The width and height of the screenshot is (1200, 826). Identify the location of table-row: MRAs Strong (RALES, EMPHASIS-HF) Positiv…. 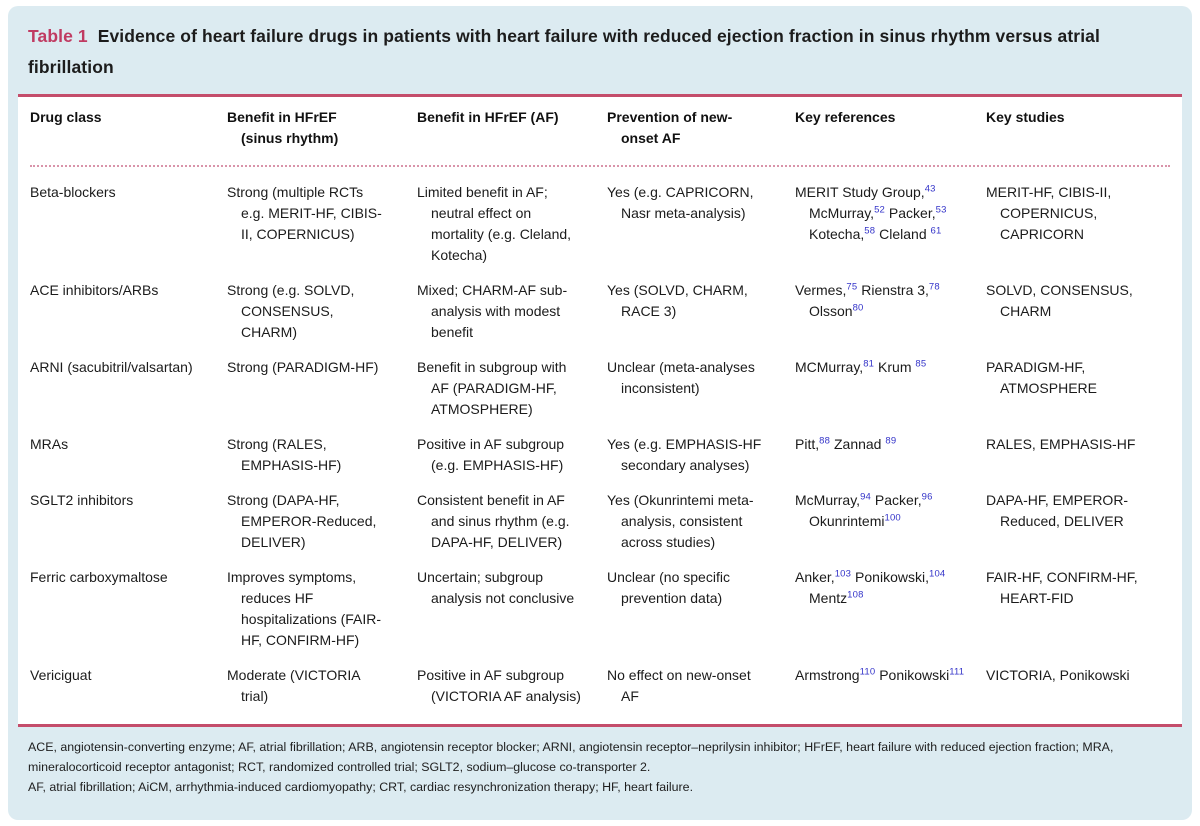
(600, 455).